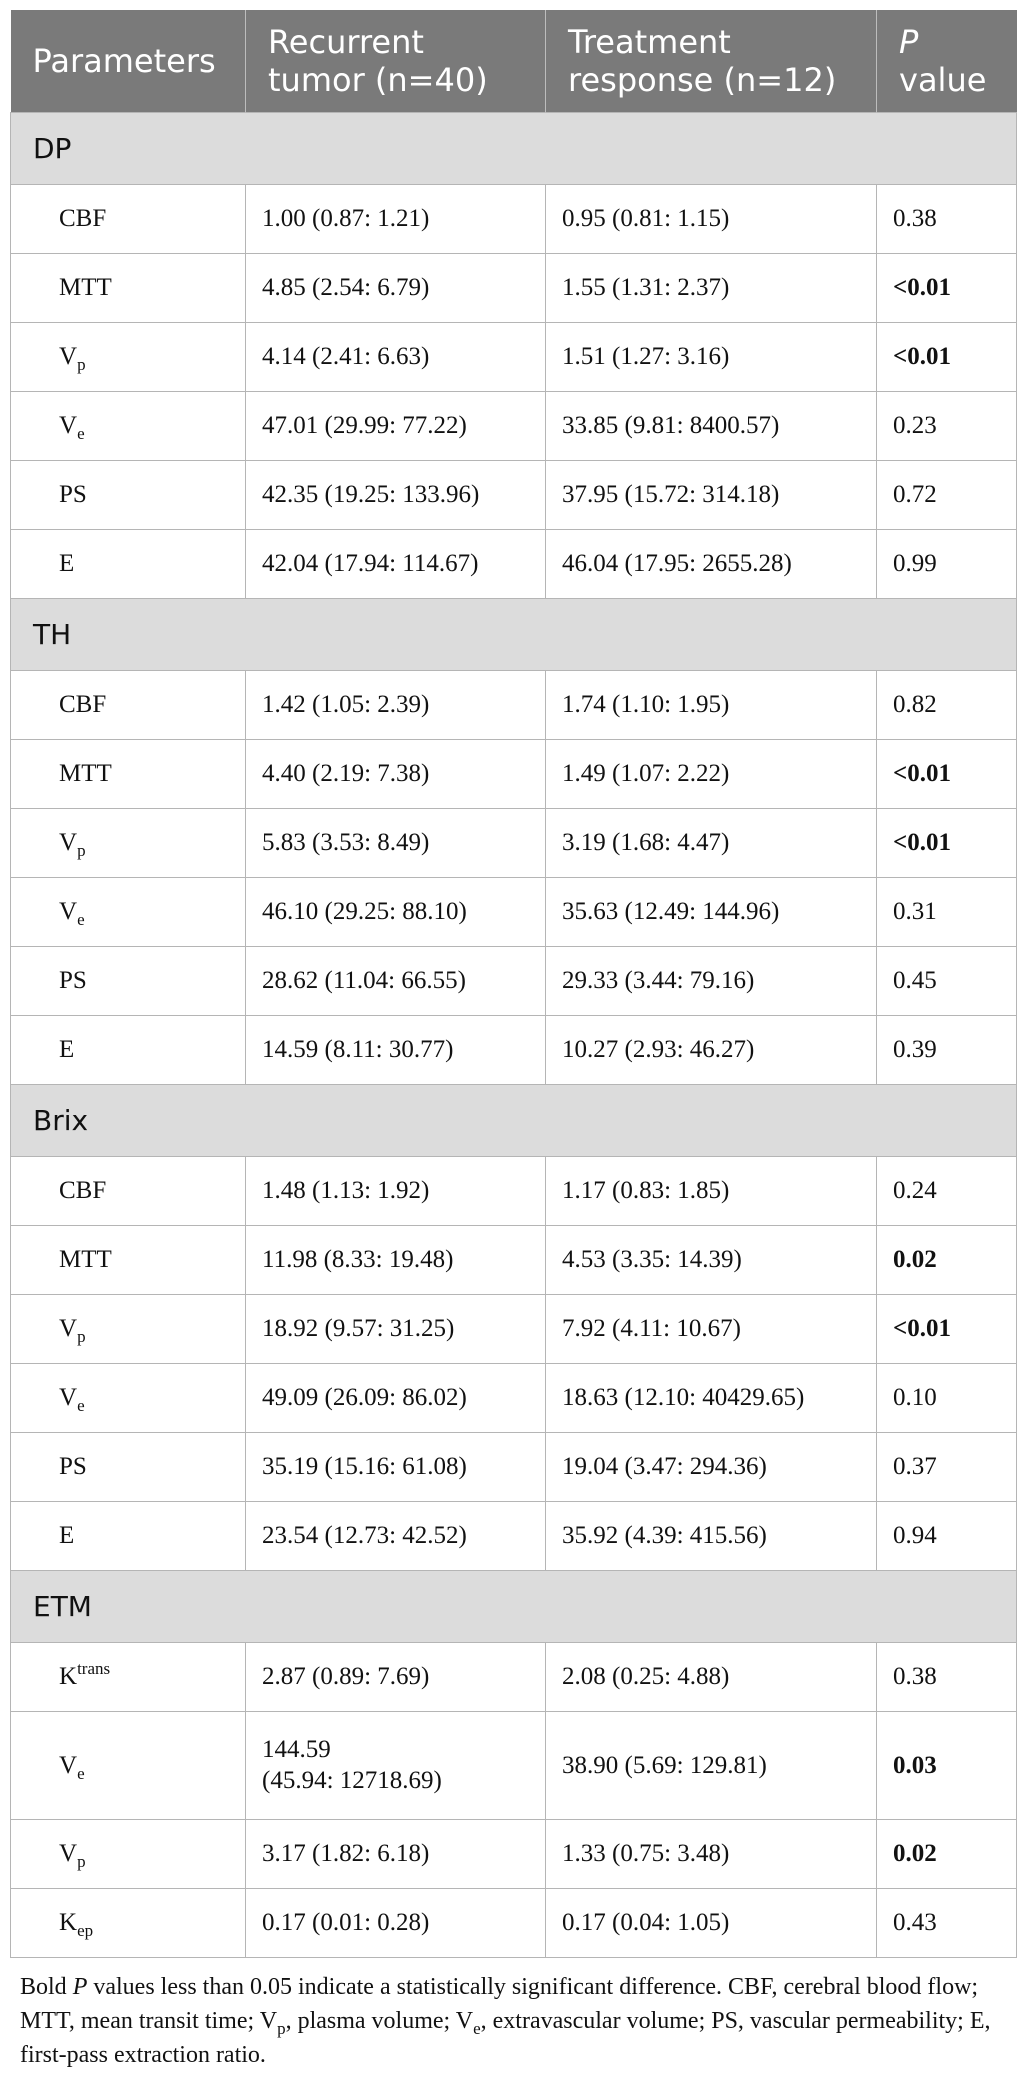  Describe the element at coordinates (395, 1466) in the screenshot. I see `recurrent-tumor-cell: 35.19 (15.16: 61.08)` at that location.